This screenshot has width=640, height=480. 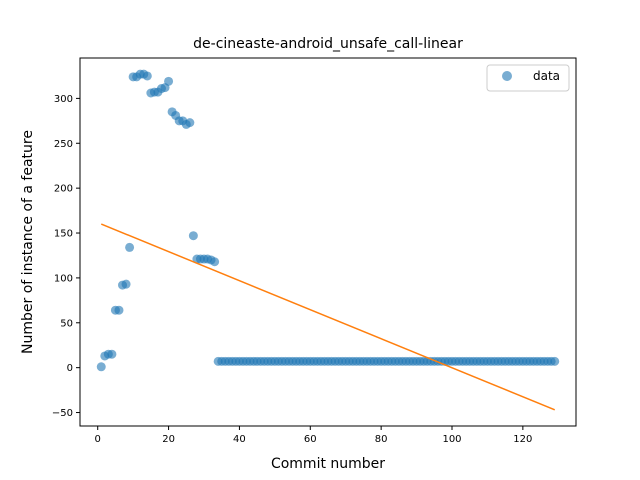 I want to click on legend: data, so click(x=528, y=78).